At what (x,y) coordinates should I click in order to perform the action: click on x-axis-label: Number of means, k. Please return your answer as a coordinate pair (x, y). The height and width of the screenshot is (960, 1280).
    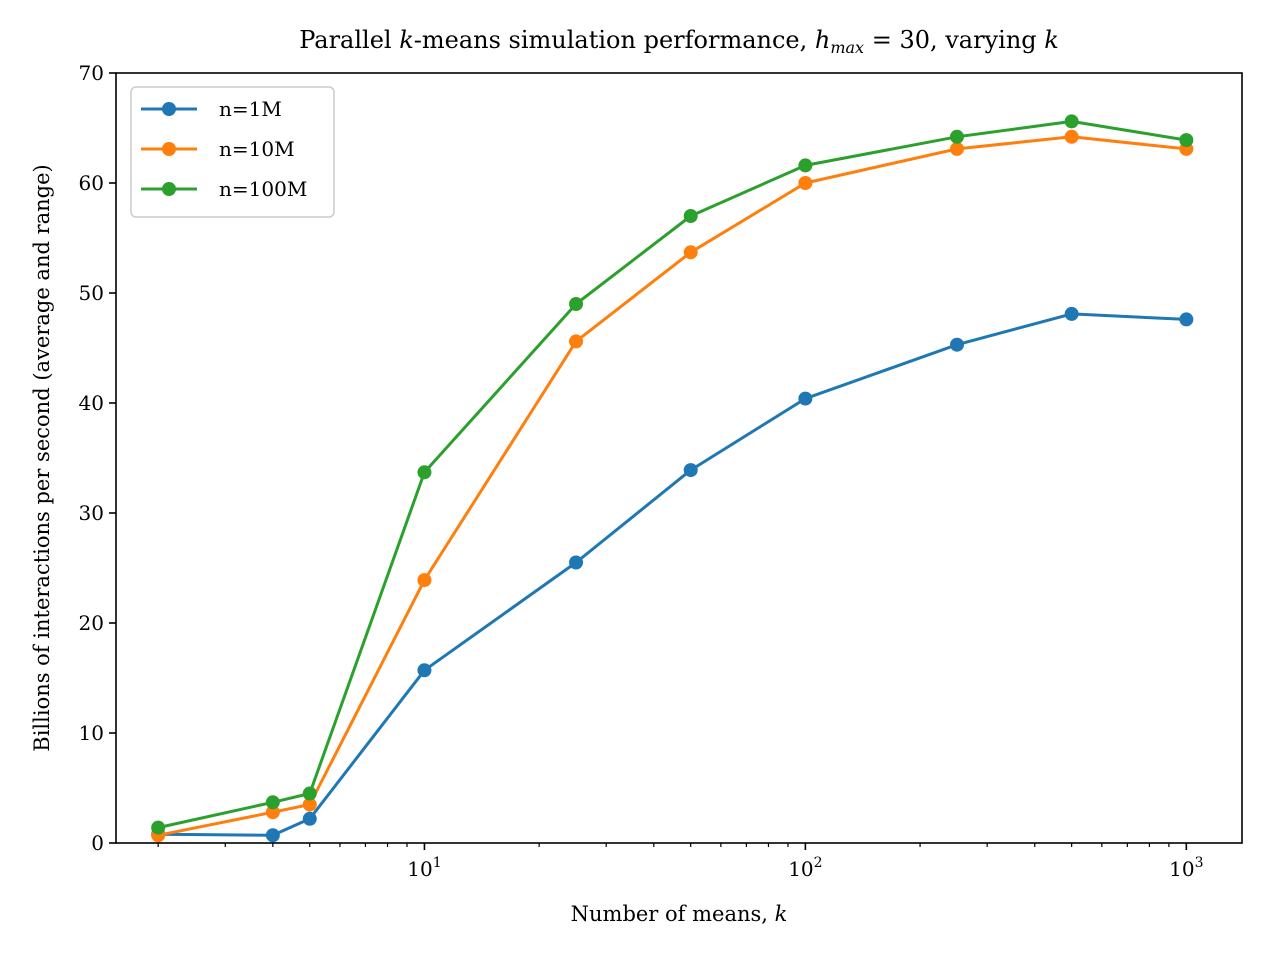
    Looking at the image, I should click on (679, 914).